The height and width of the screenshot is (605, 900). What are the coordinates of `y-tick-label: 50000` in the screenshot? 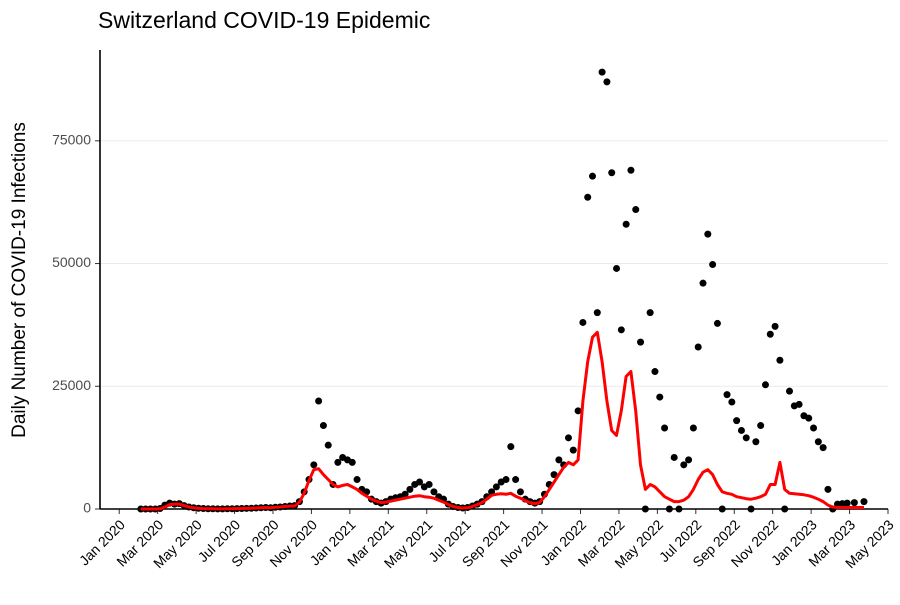 It's located at (71, 262).